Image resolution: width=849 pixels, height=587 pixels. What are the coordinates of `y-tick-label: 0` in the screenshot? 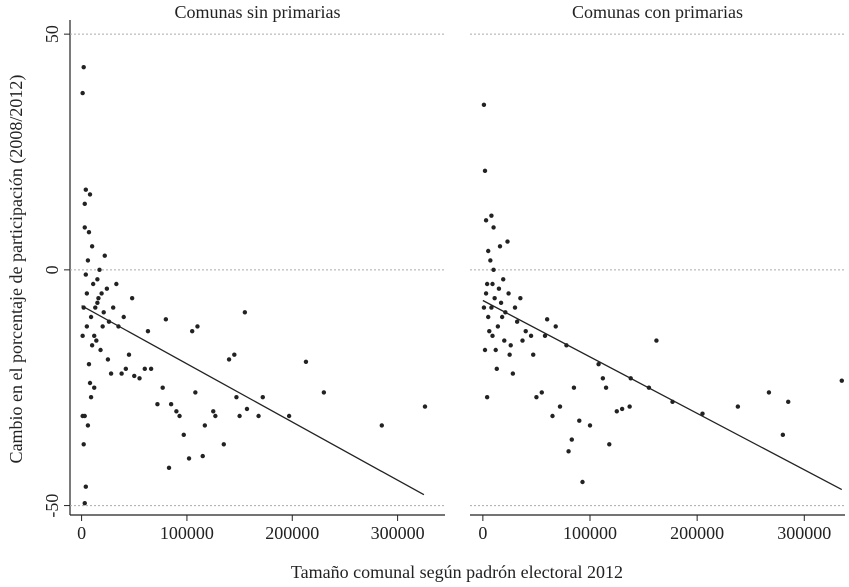 It's located at (52, 269).